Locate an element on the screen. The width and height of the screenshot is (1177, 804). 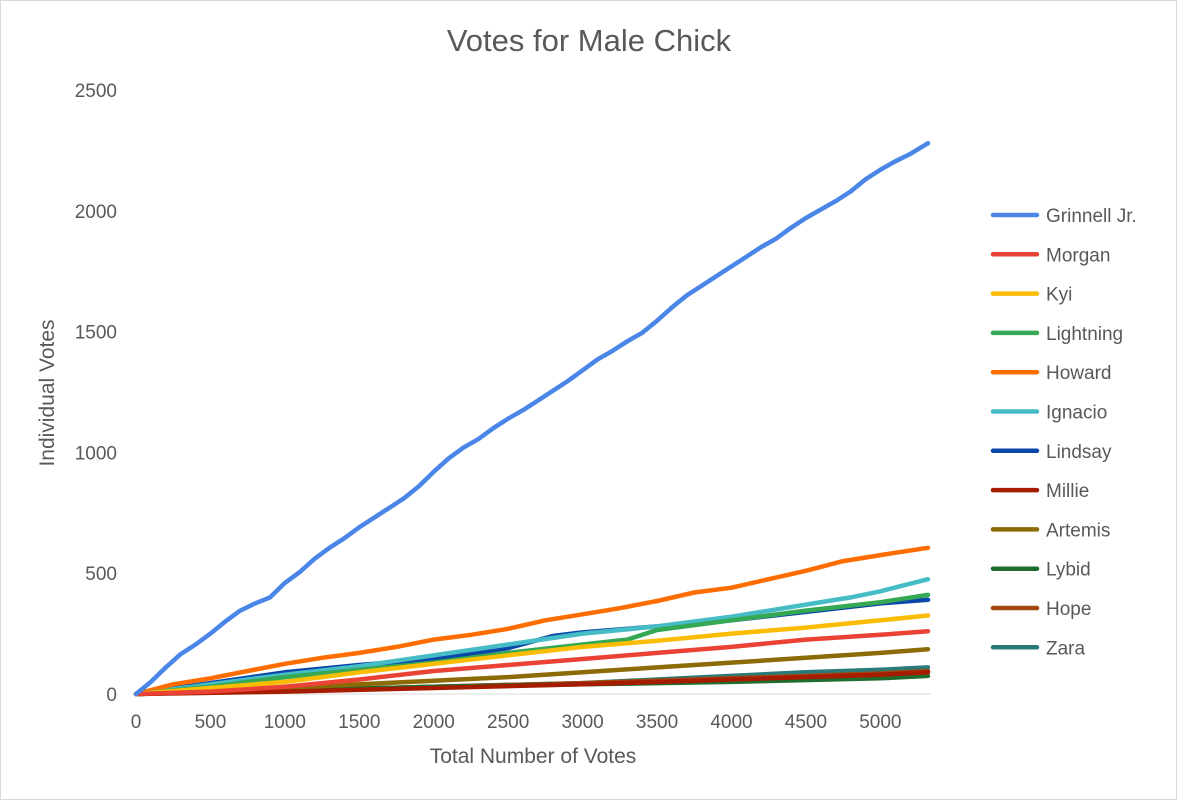
x-tick-label: 1000 is located at coordinates (285, 722).